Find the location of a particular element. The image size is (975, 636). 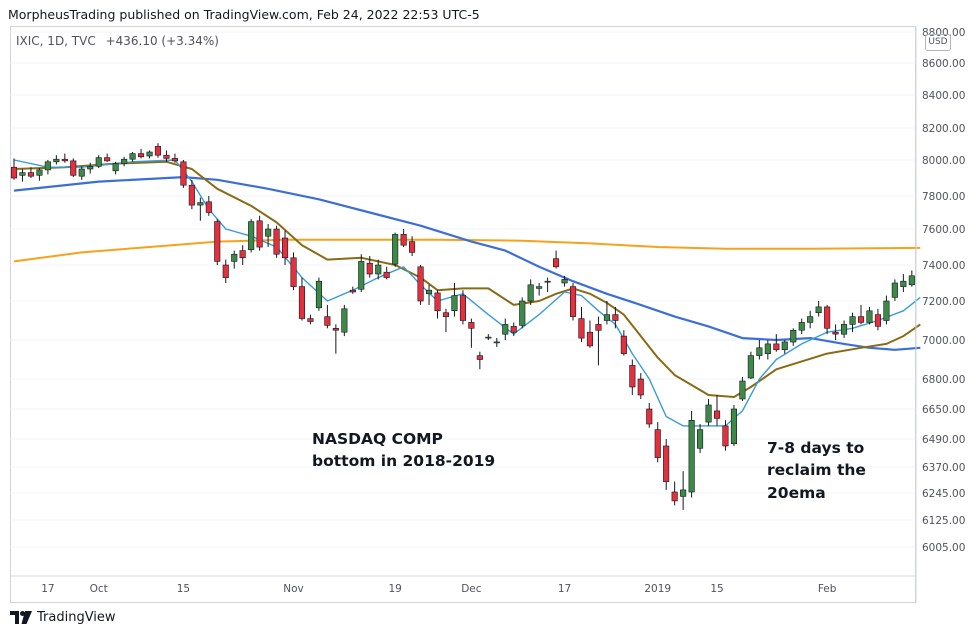

price-change: +436.10 (+3.34%) is located at coordinates (162, 41).